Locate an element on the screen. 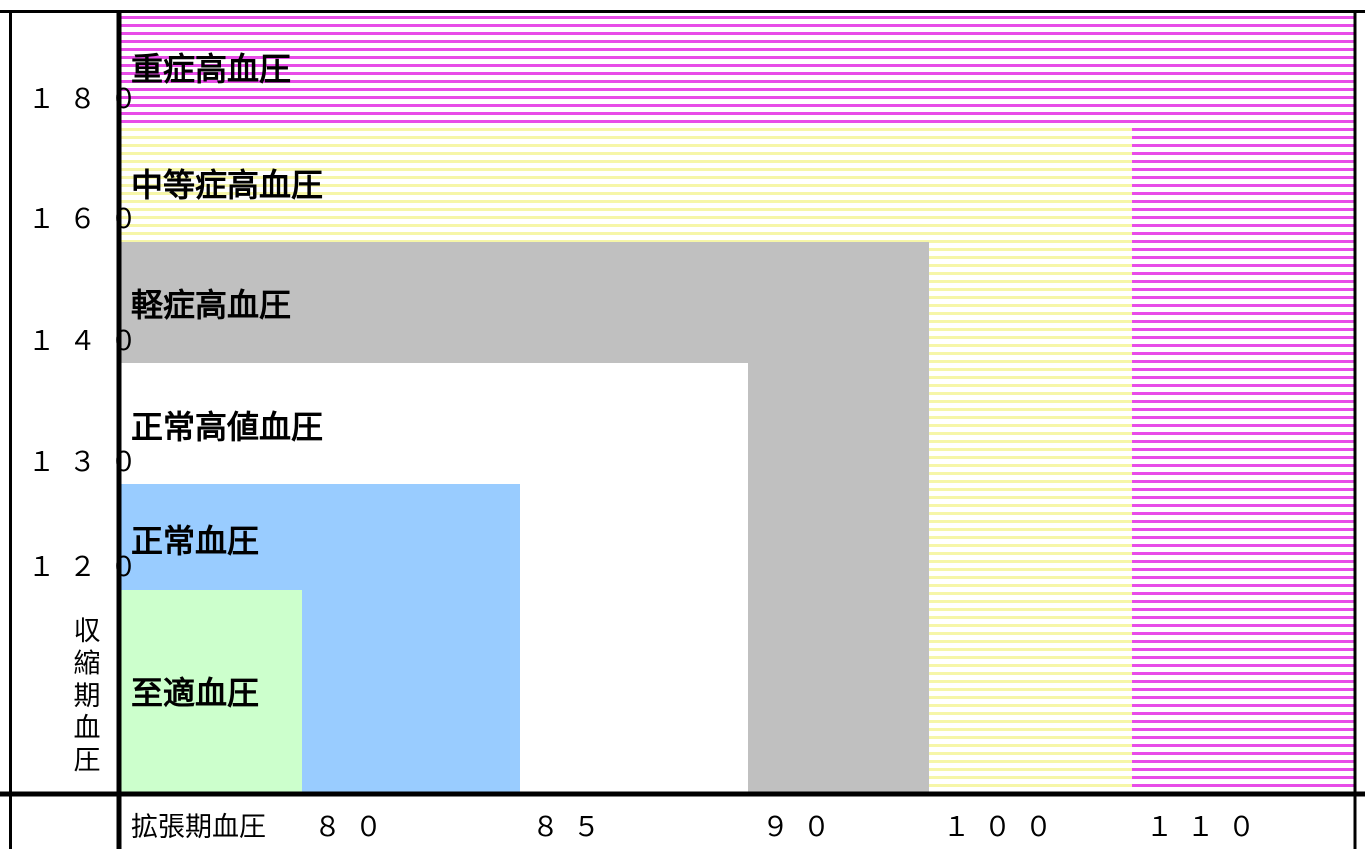 This screenshot has width=1365, height=849. y-axis-ticks: １８０ １６０ １４０ １３０ １２０ is located at coordinates (89, 333).